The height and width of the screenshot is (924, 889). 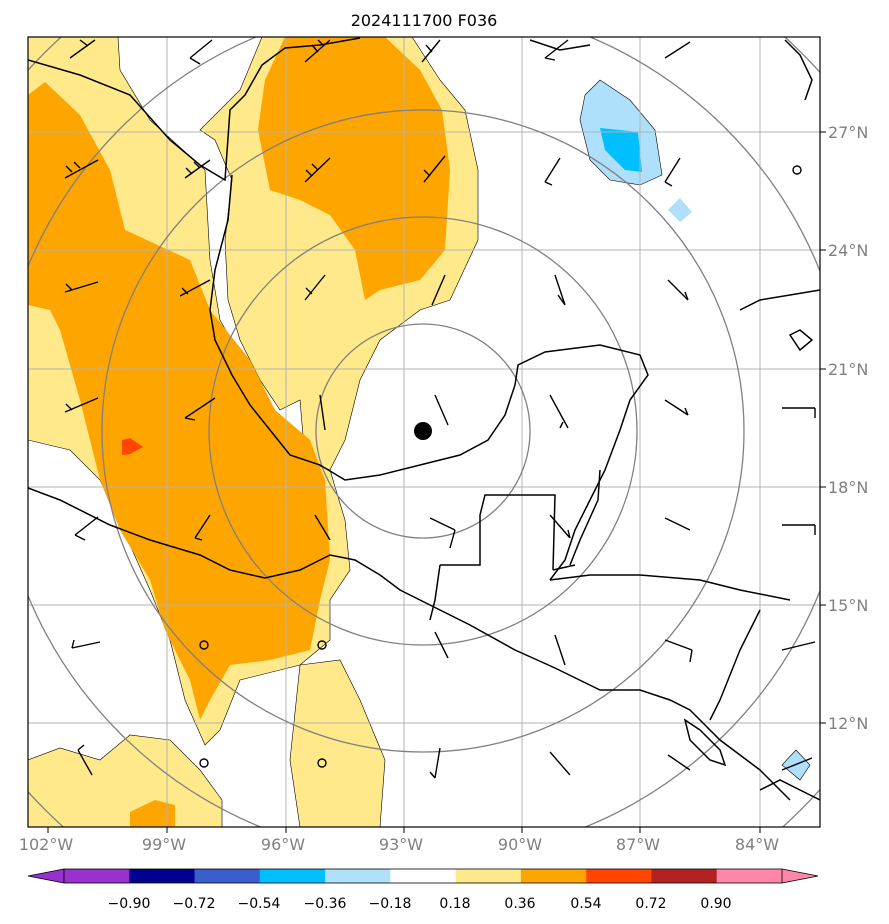 What do you see at coordinates (454, 904) in the screenshot?
I see `colorbar-label: 0.18` at bounding box center [454, 904].